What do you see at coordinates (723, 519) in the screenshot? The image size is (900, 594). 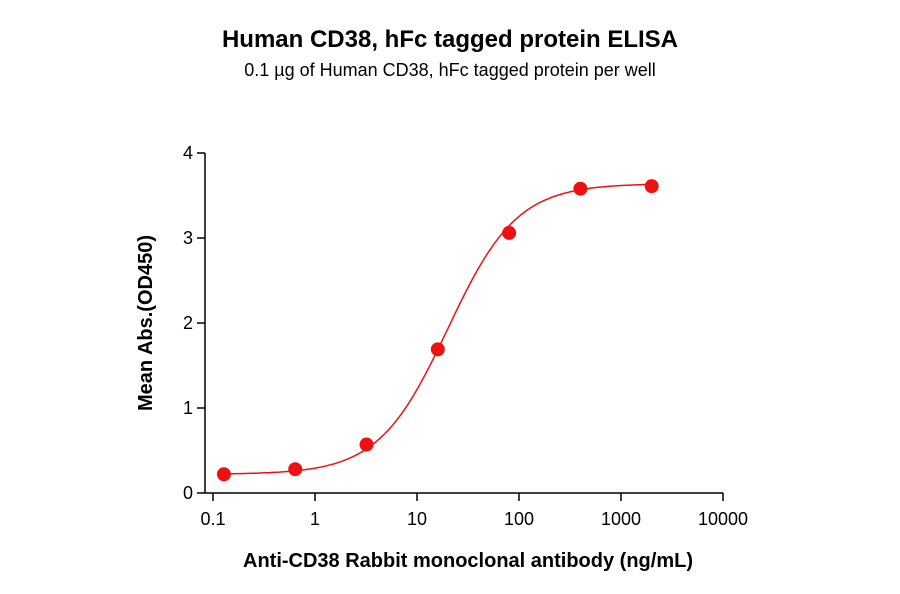 I see `x-tick-label: 10000` at bounding box center [723, 519].